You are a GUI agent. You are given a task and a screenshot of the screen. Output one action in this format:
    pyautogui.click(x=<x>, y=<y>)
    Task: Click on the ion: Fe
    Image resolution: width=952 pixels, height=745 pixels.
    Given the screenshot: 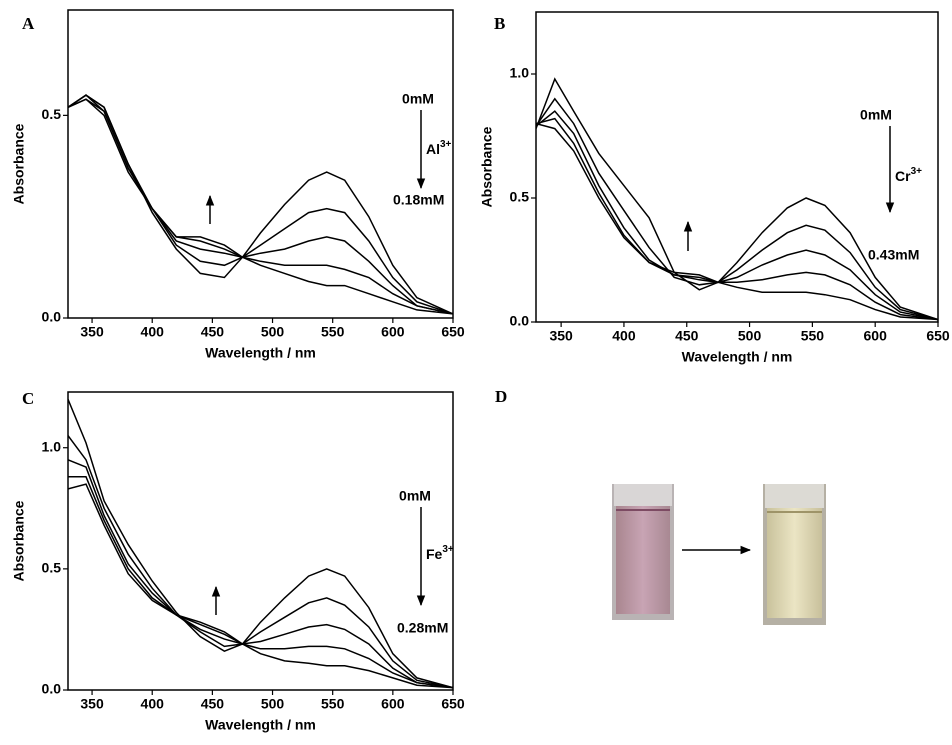 What is the action you would take?
    pyautogui.click(x=434, y=554)
    